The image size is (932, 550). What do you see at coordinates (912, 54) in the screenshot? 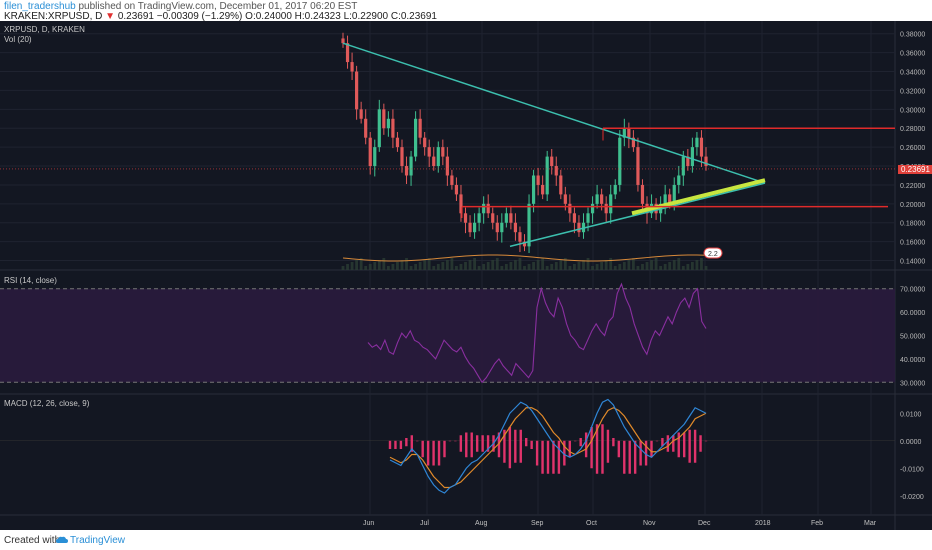
I see `price-tick-label: 0.36000` at bounding box center [912, 54].